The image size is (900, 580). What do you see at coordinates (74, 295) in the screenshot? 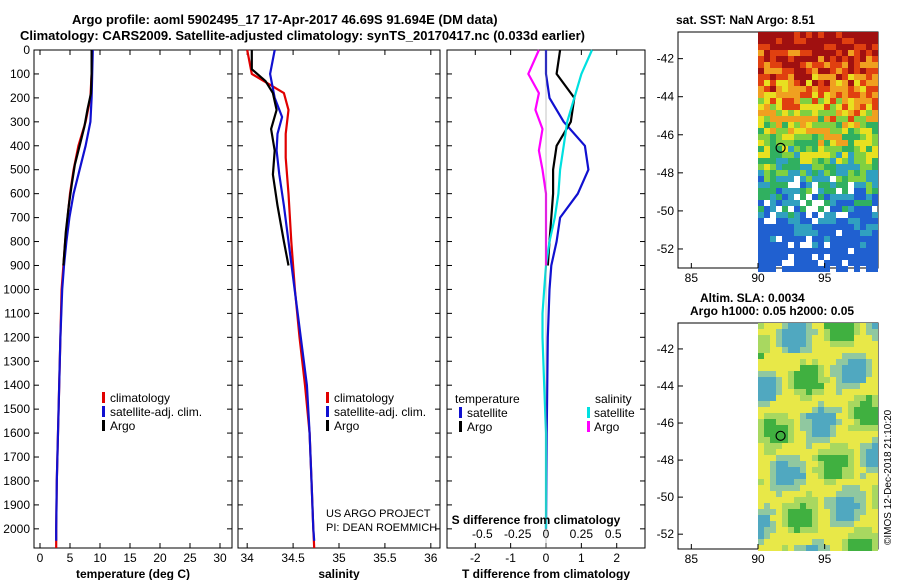
I see `series-line` at bounding box center [74, 295].